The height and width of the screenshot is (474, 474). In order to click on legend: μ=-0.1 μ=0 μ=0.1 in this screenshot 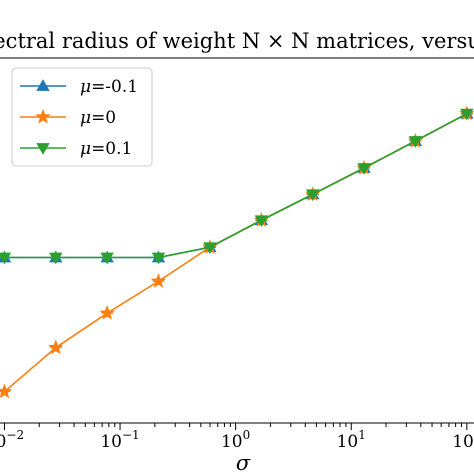, I will do `click(82, 117)`.